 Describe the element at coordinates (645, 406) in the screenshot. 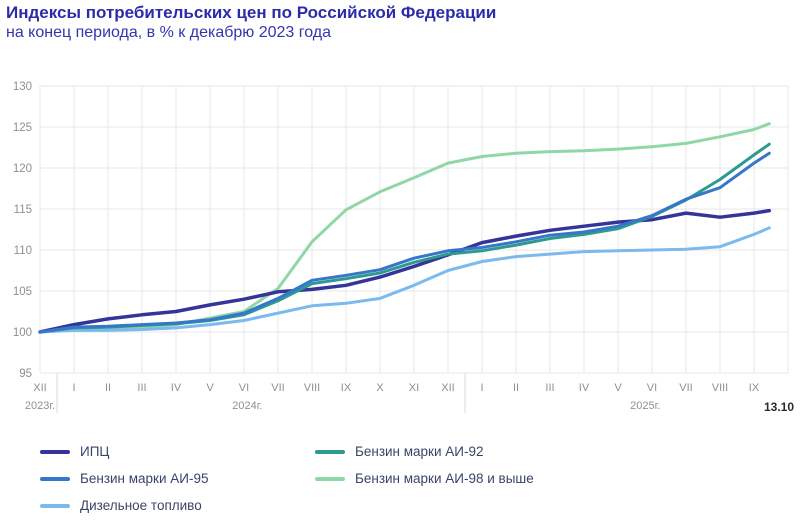

I see `year-label: 2025г.` at that location.